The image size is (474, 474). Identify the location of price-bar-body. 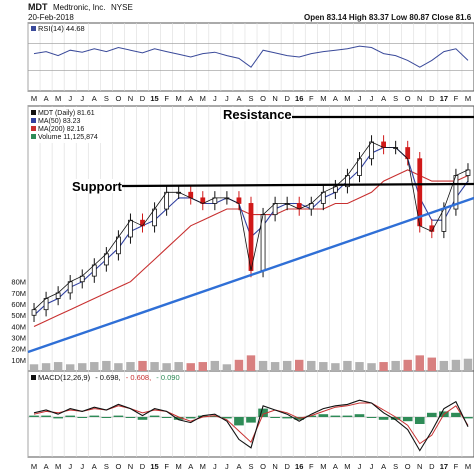
(34, 312).